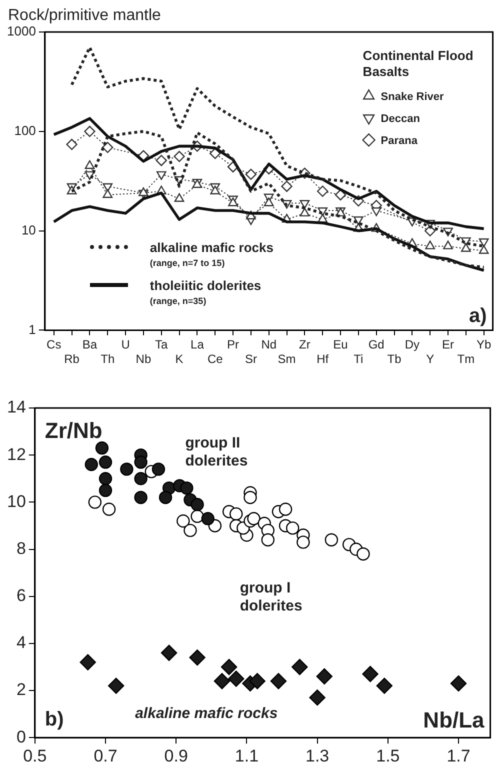 This screenshot has width=499, height=774. Describe the element at coordinates (388, 756) in the screenshot. I see `x-tick-label: 1.5` at that location.